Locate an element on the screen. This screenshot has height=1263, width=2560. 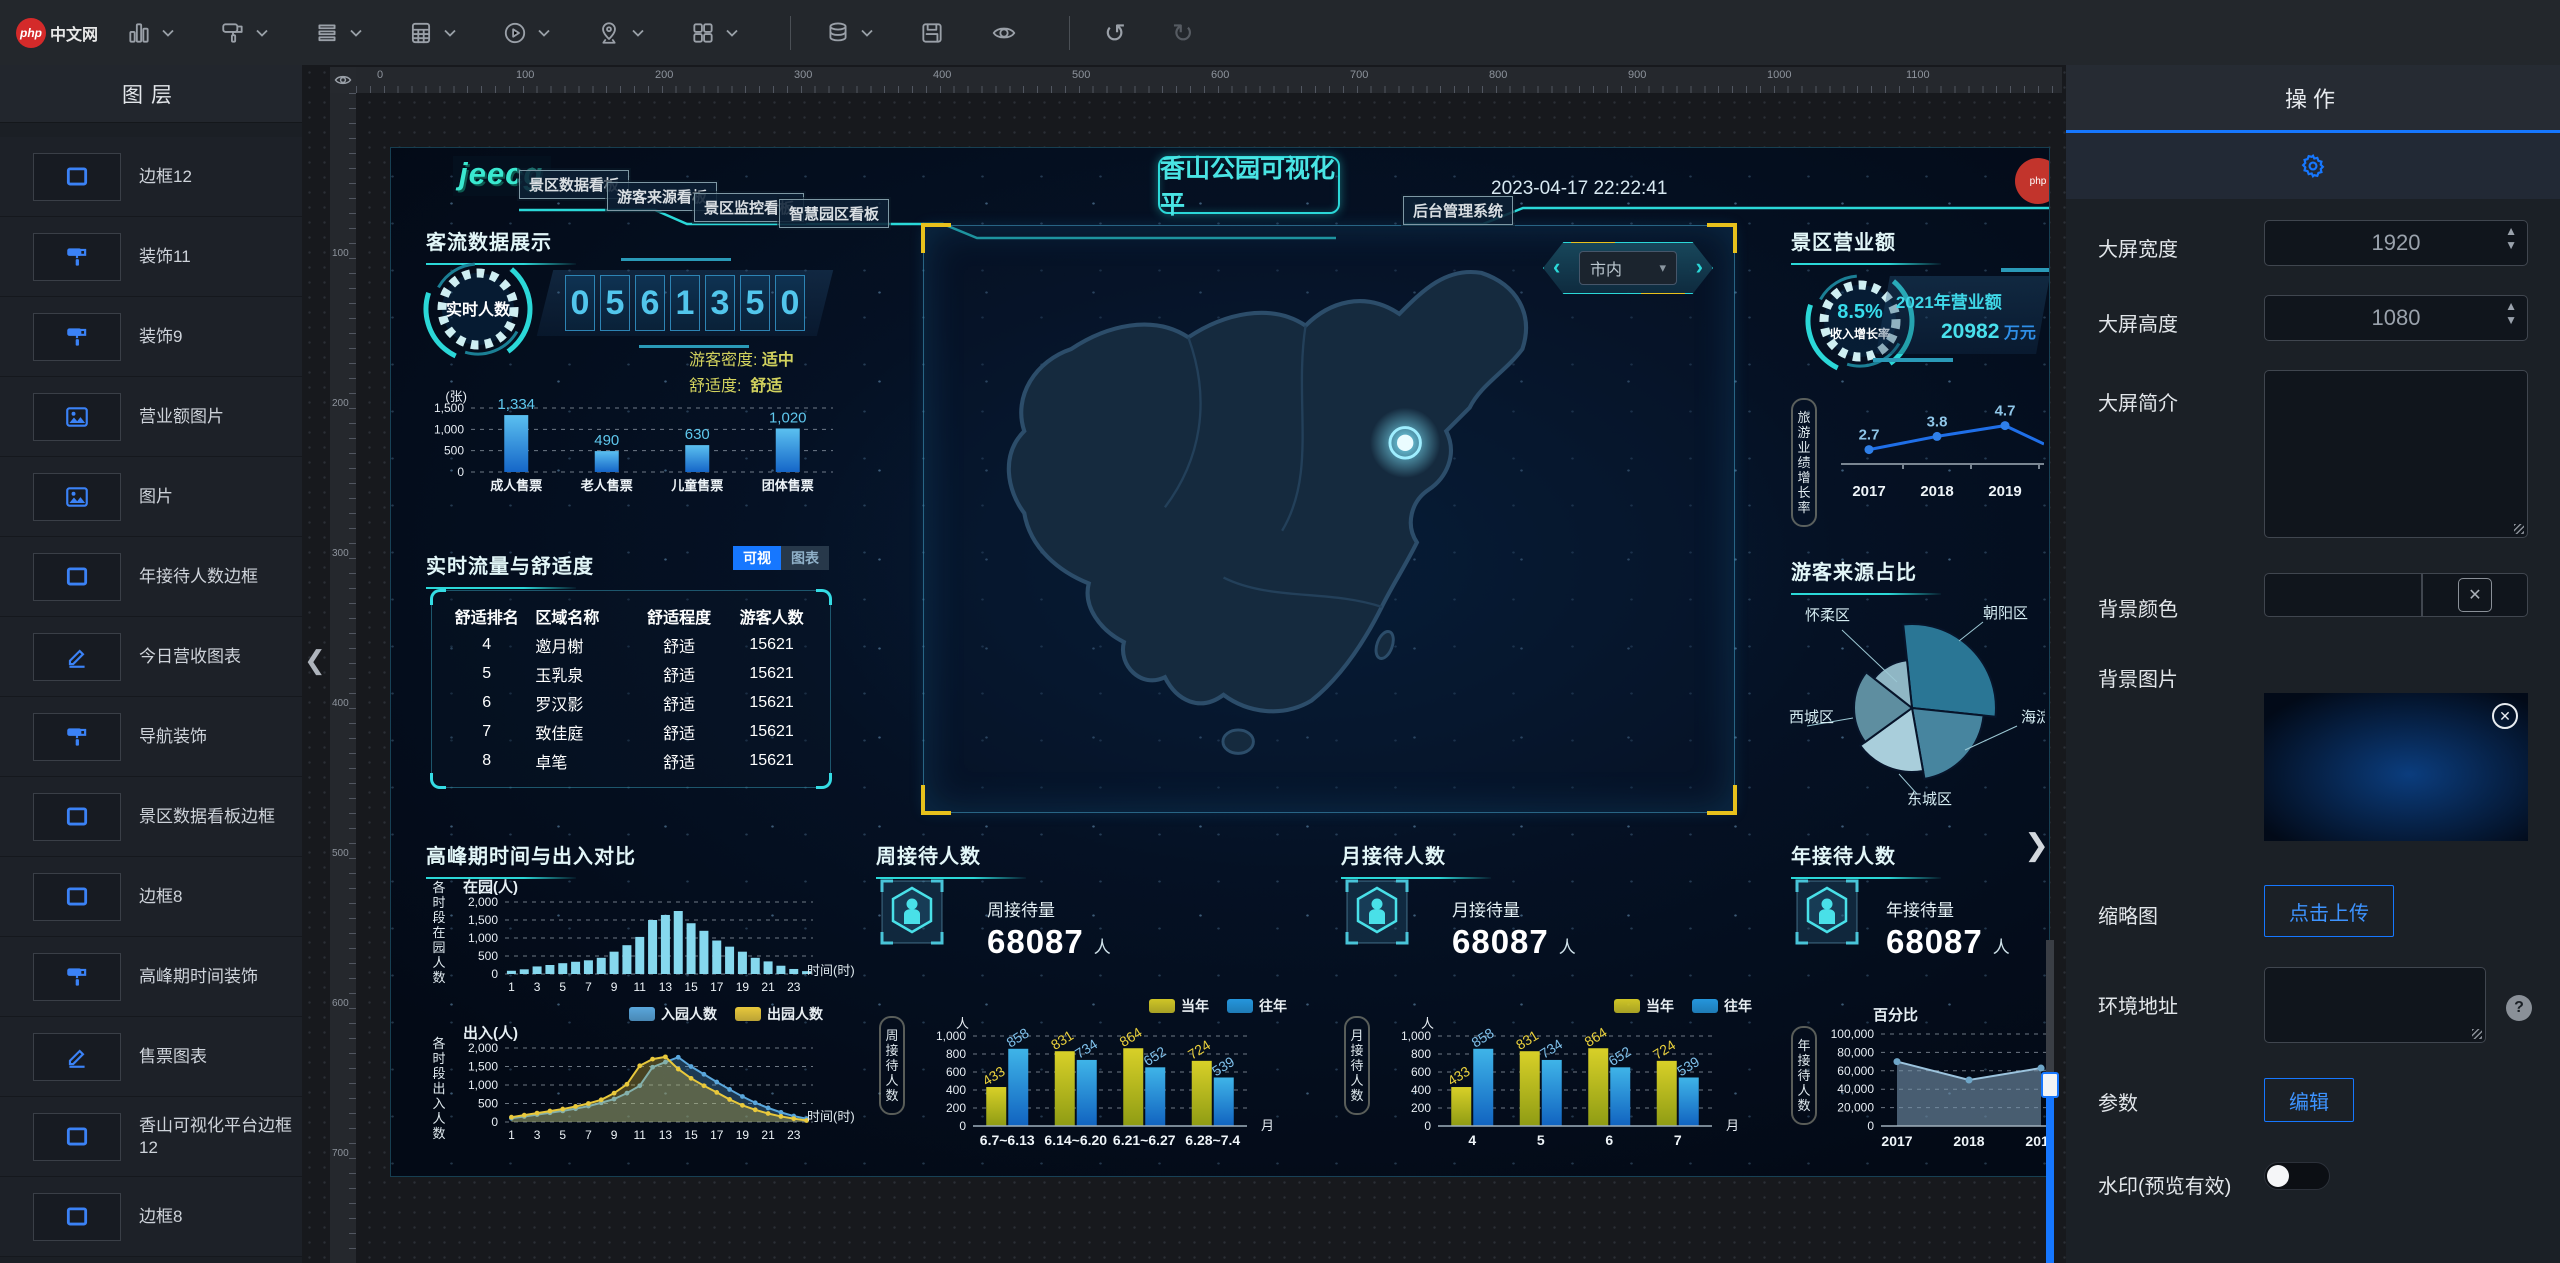
region-dropdown: 市内 ▾ is located at coordinates (1628, 268).